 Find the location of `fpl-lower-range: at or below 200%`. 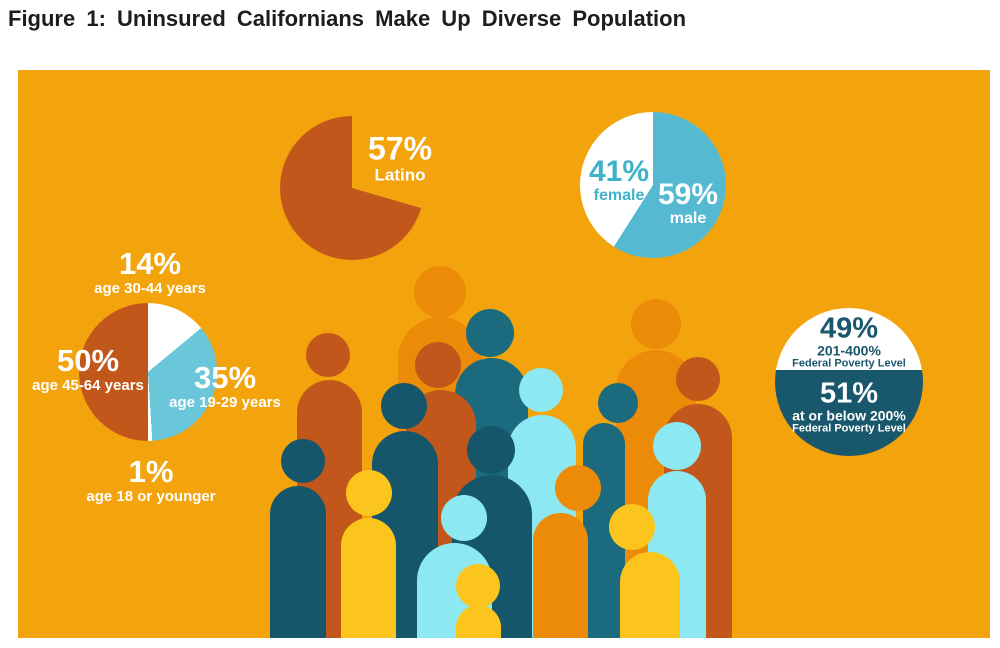

fpl-lower-range: at or below 200% is located at coordinates (849, 416).